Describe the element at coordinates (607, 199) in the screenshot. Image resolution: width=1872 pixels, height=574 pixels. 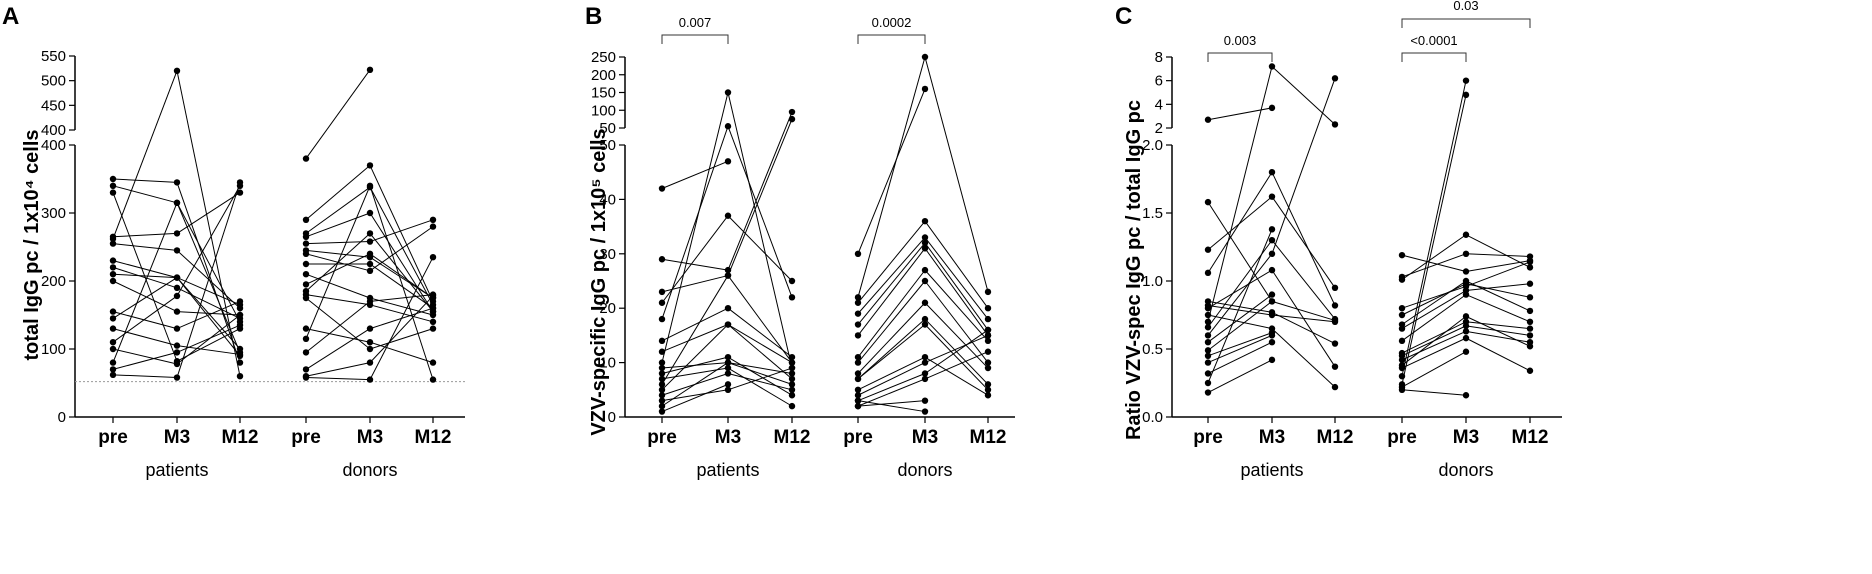
I see `y-tick-label: 40` at that location.